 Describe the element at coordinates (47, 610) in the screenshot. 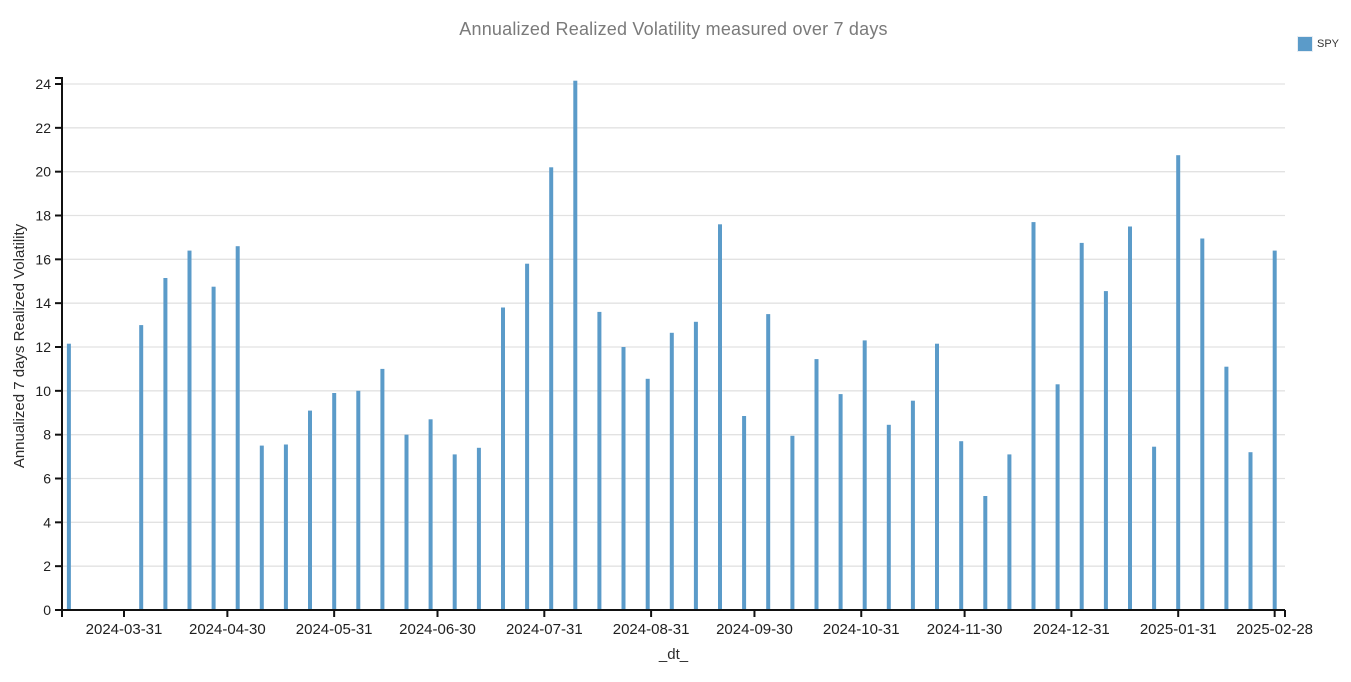

I see `y-tick-label: 0` at that location.